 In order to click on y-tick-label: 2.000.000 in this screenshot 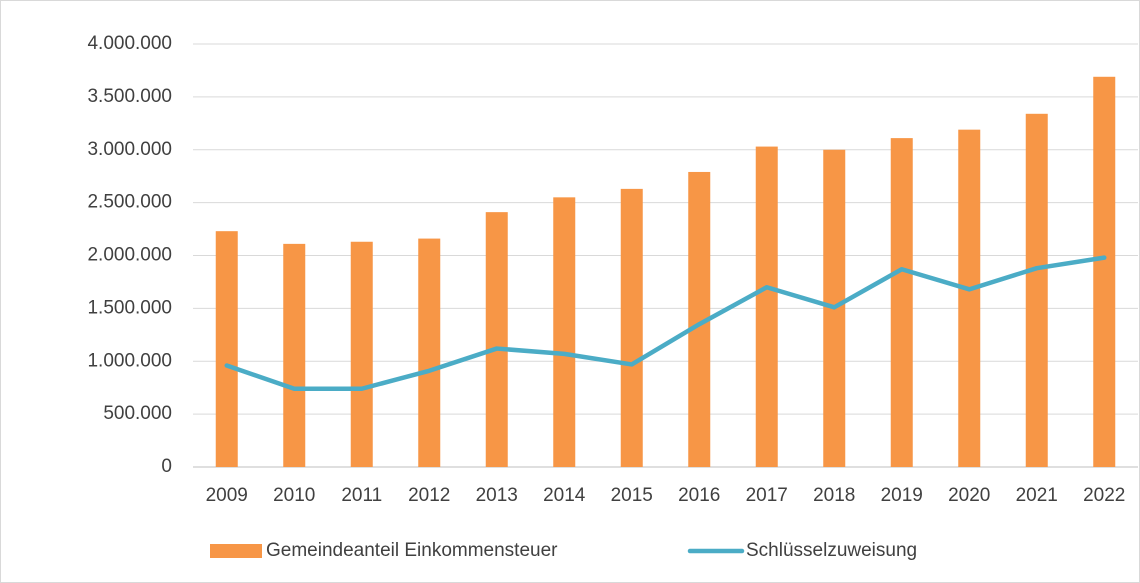, I will do `click(129, 255)`.